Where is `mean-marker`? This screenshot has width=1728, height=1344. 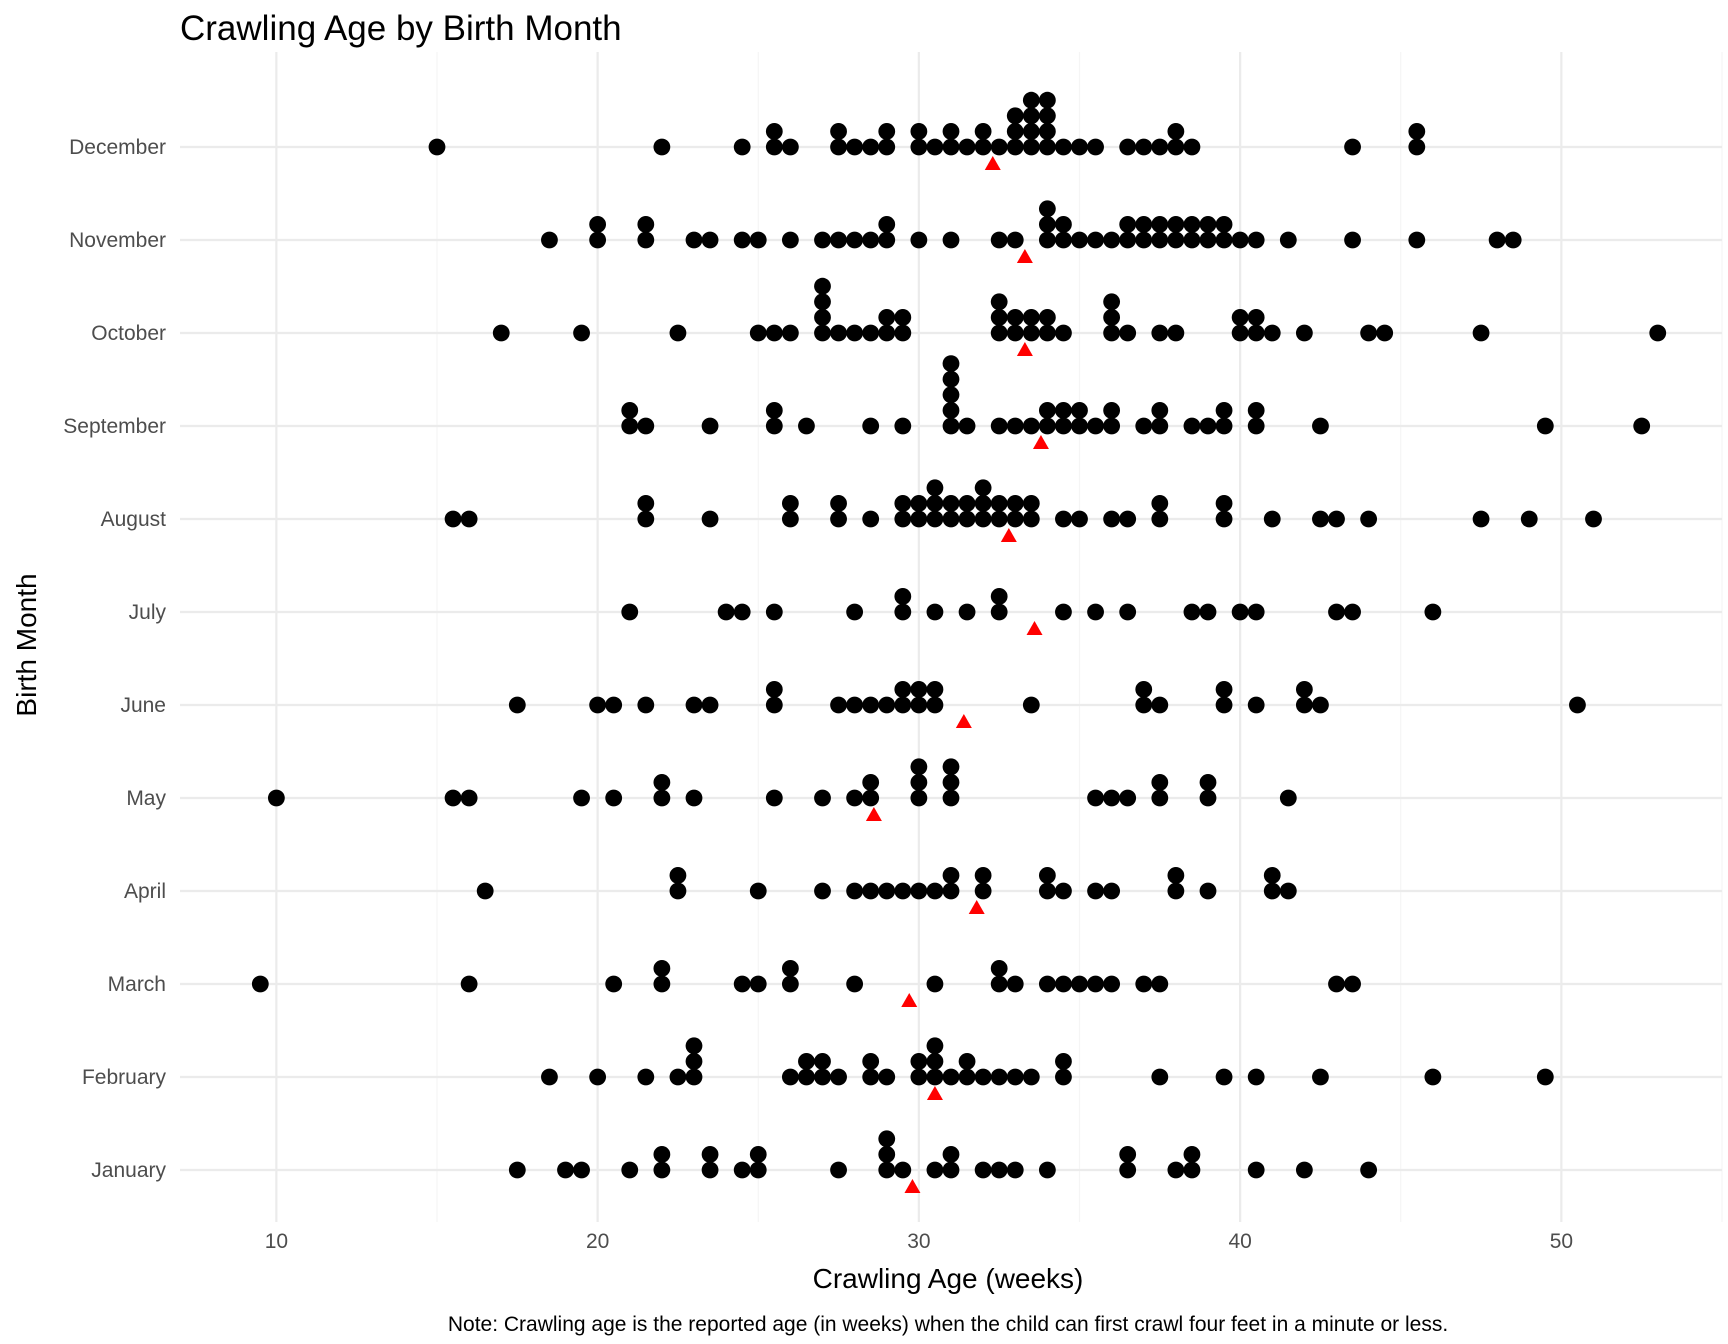 mean-marker is located at coordinates (1034, 628).